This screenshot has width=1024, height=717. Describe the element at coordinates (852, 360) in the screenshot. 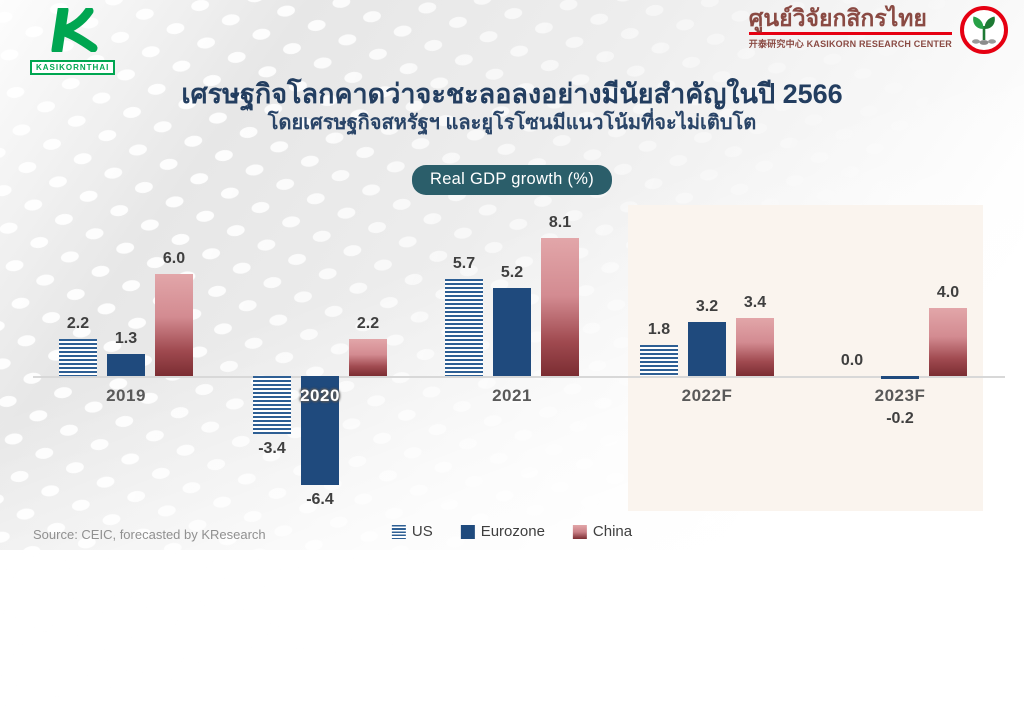

I see `value-label-us-2023f: 0.0` at that location.